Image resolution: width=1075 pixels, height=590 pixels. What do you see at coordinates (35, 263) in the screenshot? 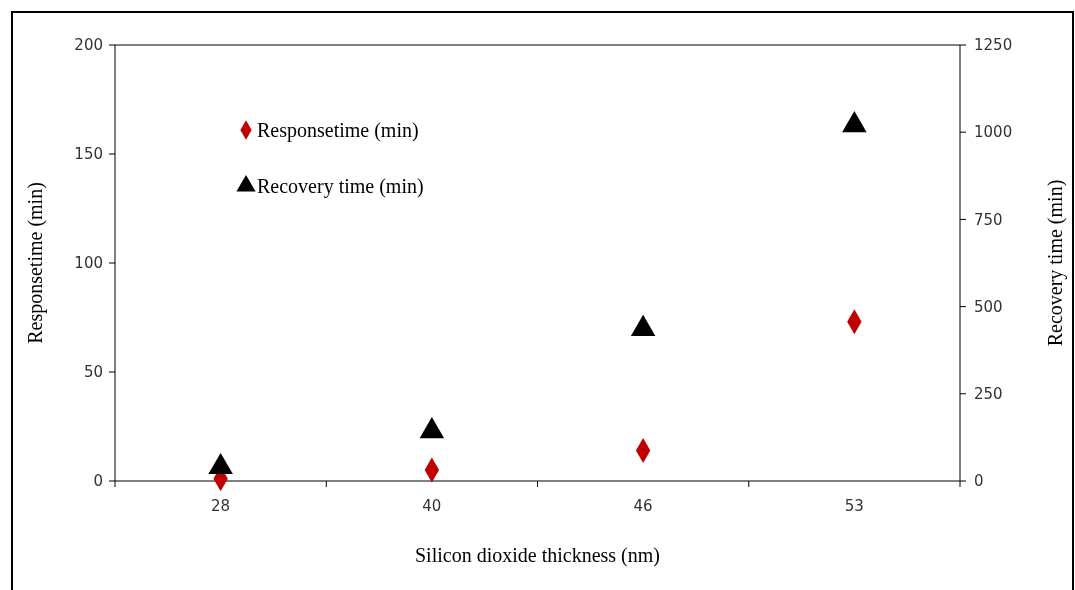
I see `y-axis-title: Responsetime (min)` at bounding box center [35, 263].